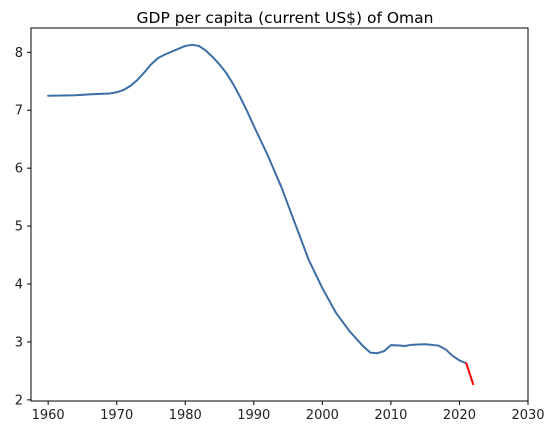  I want to click on x-tick-label: 1990, so click(253, 415).